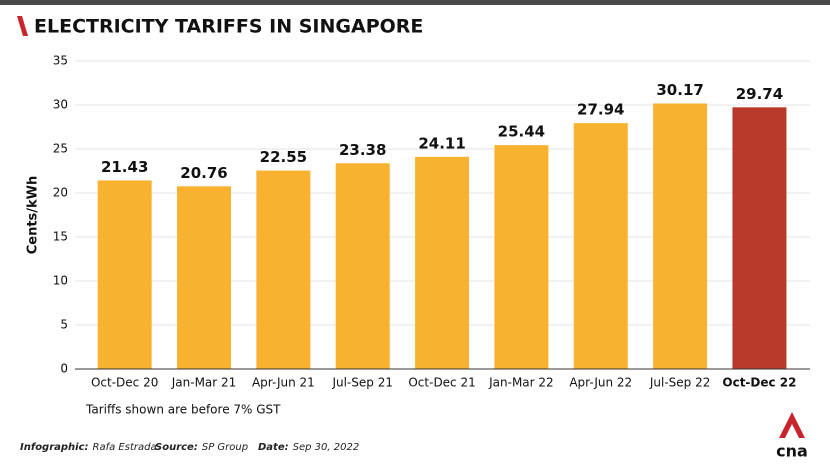 The width and height of the screenshot is (830, 468). Describe the element at coordinates (283, 157) in the screenshot. I see `value-label: 22.55` at that location.